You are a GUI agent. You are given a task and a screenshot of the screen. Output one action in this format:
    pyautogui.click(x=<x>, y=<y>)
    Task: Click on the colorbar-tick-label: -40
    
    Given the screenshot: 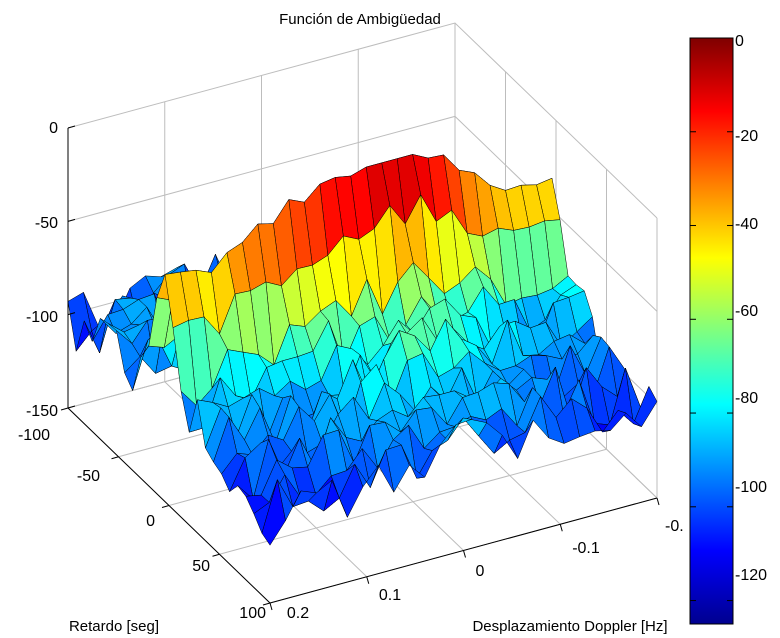 What is the action you would take?
    pyautogui.click(x=746, y=224)
    